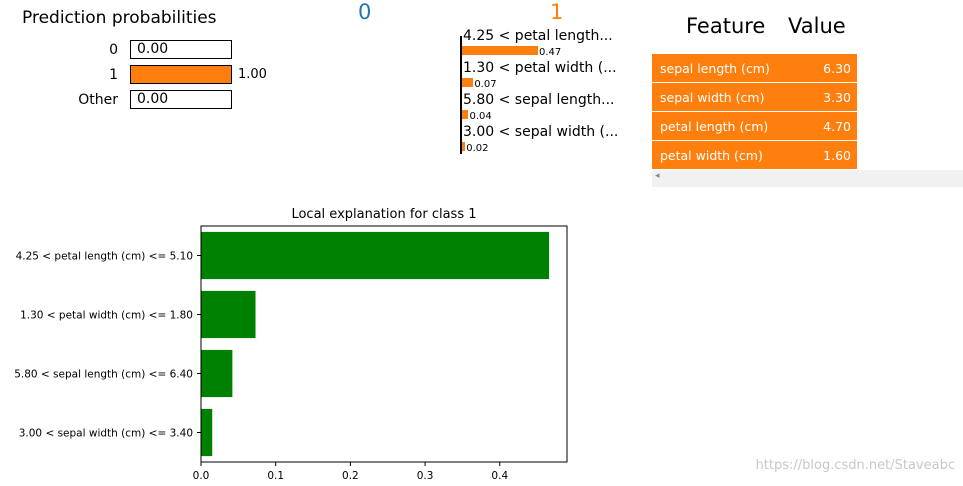 This screenshot has width=963, height=486. I want to click on x-tick-label: 0.1, so click(275, 476).